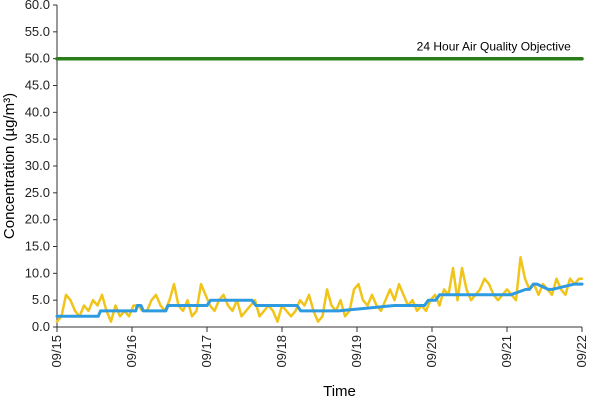 This screenshot has height=400, width=600. What do you see at coordinates (494, 47) in the screenshot?
I see `objective-annotation: 24 Hour Air Quality Objective` at bounding box center [494, 47].